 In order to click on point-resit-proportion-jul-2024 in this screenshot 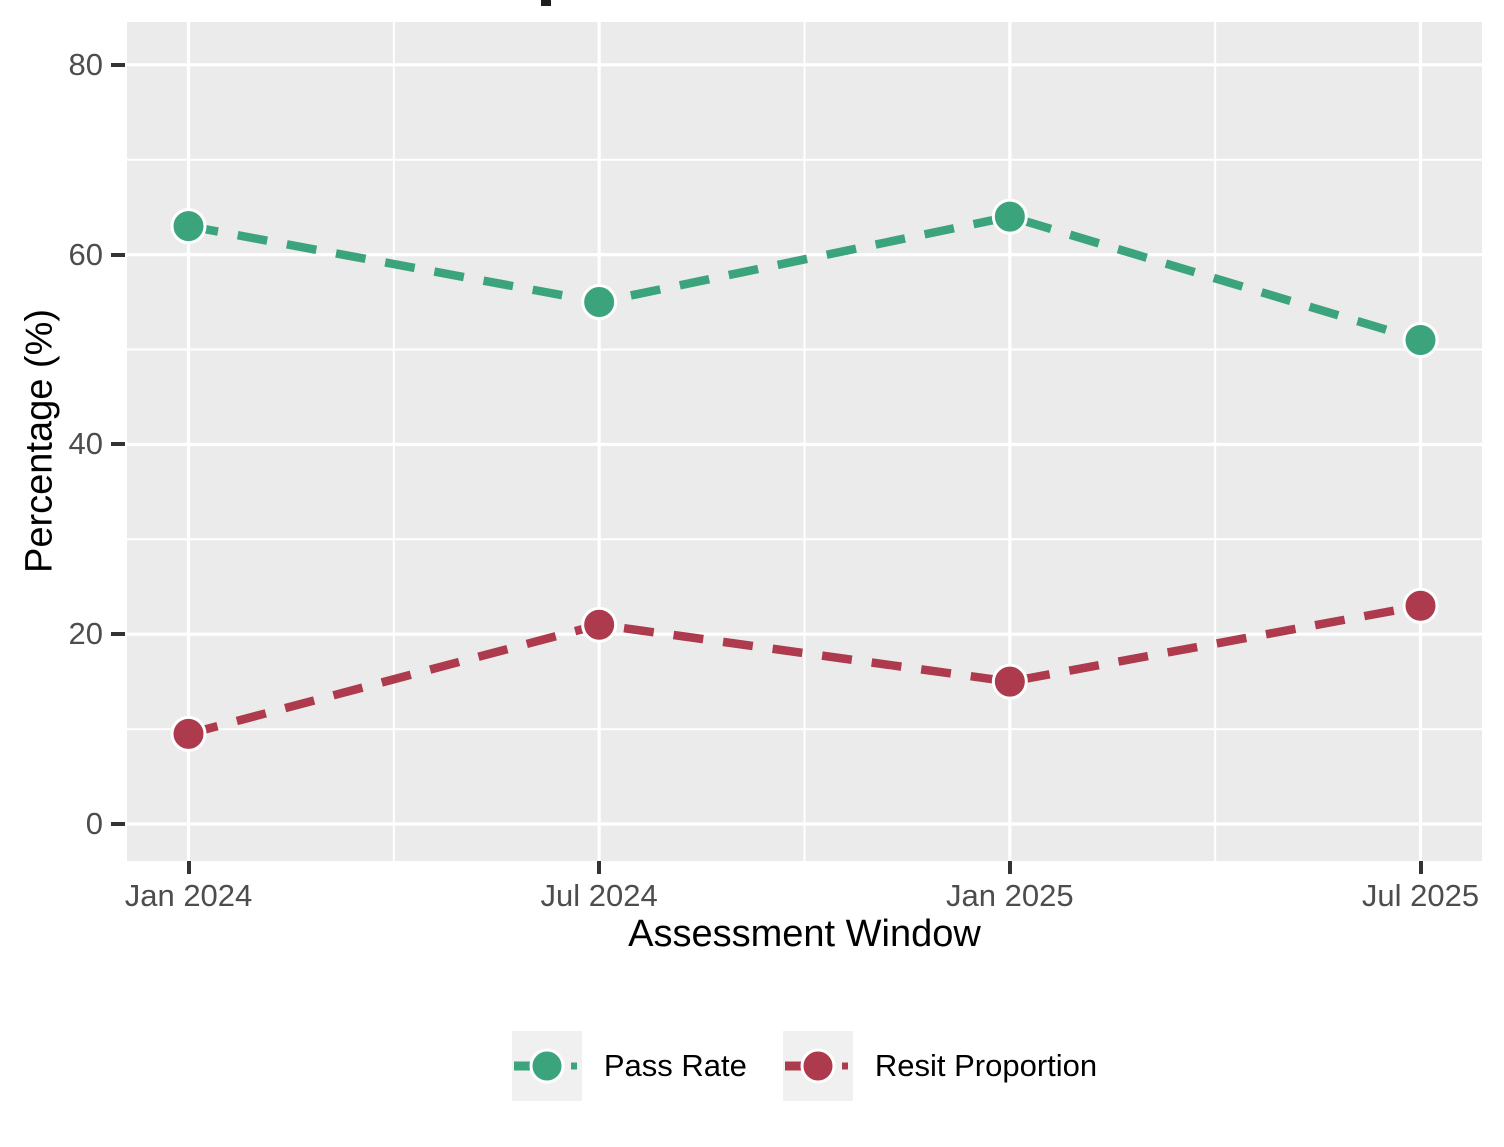, I will do `click(599, 624)`.